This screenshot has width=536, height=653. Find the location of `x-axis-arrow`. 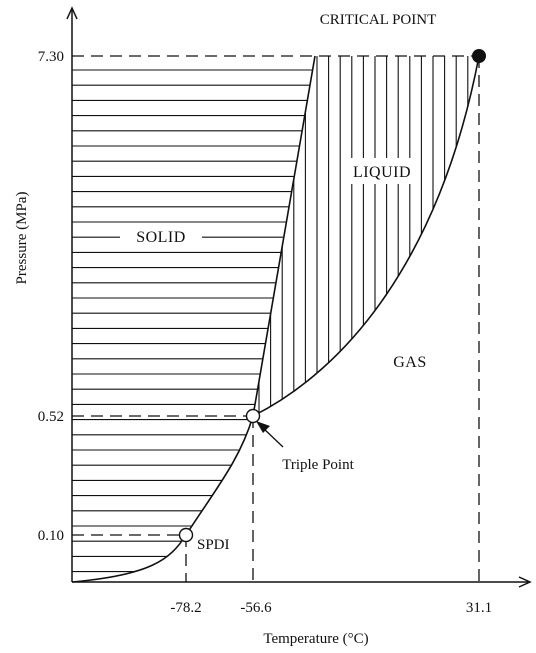

x-axis-arrow is located at coordinates (525, 582).